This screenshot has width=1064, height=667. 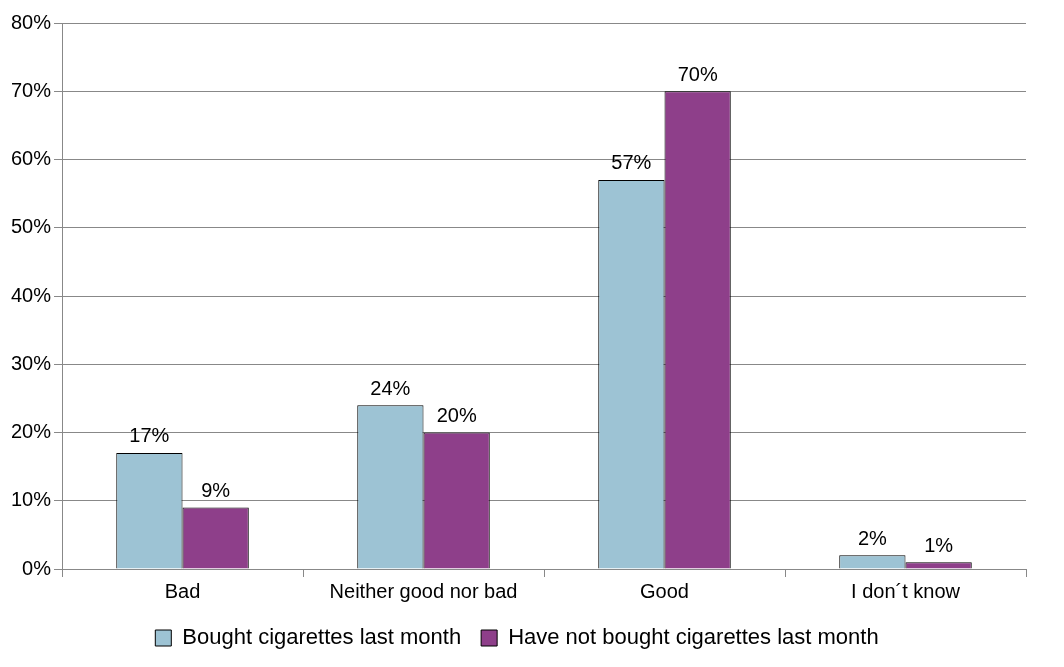 What do you see at coordinates (697, 73) in the screenshot?
I see `data-label: 70%` at bounding box center [697, 73].